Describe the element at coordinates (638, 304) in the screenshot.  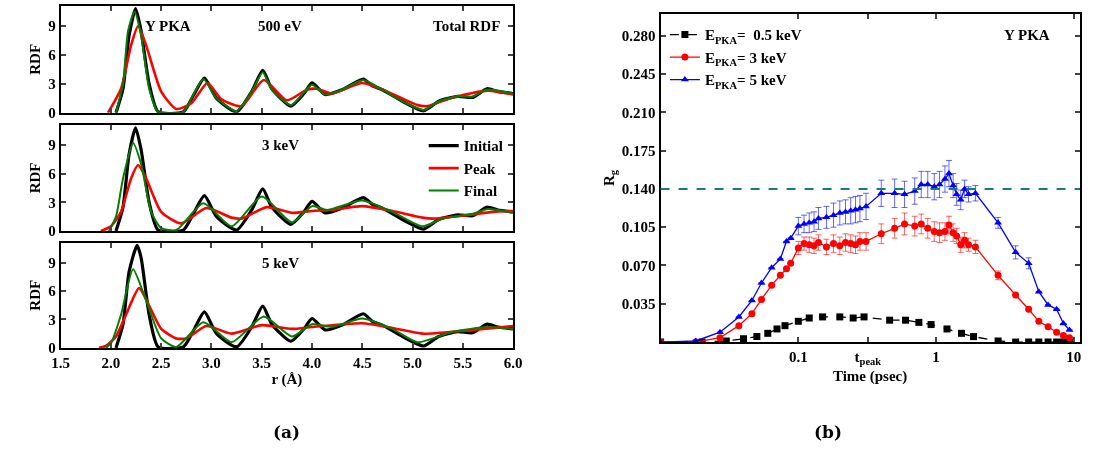
I see `y-tick-label: 0.035` at that location.